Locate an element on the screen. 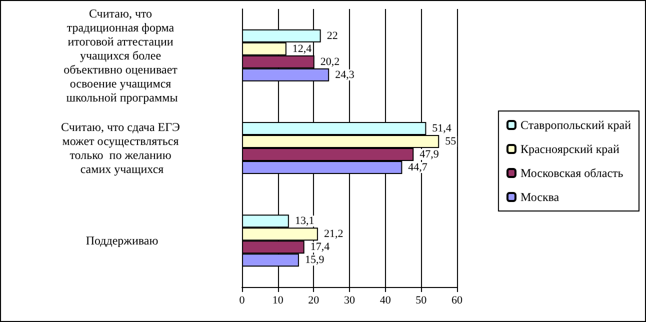  x-tick-label: 10 is located at coordinates (278, 300).